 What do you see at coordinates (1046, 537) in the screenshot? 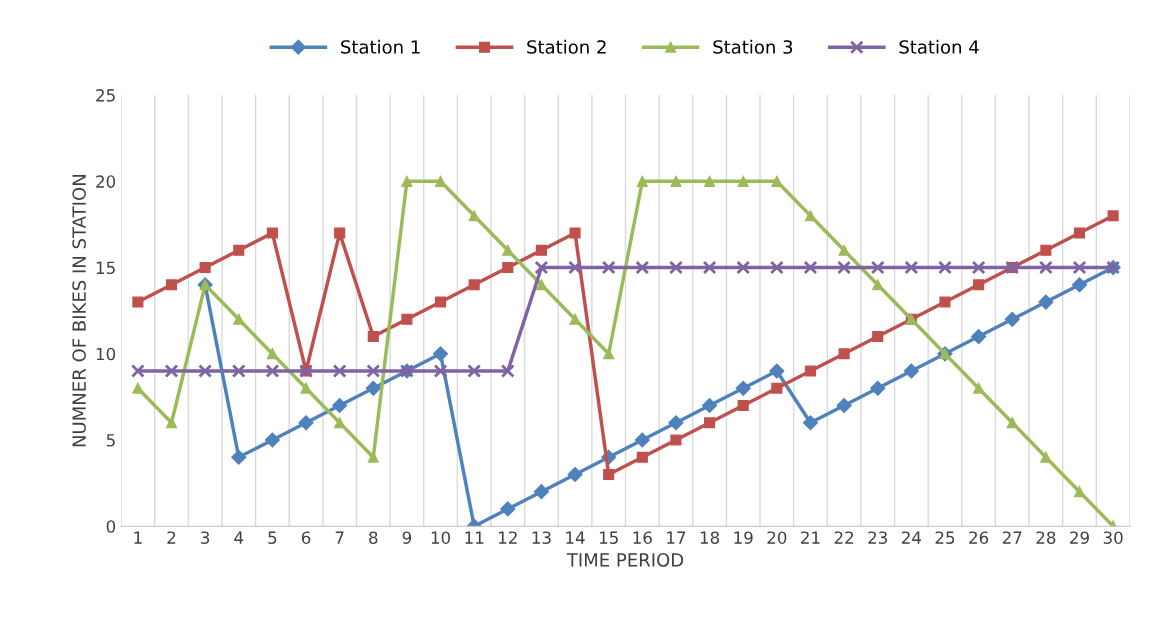
I see `x-tick-label: 28` at bounding box center [1046, 537].